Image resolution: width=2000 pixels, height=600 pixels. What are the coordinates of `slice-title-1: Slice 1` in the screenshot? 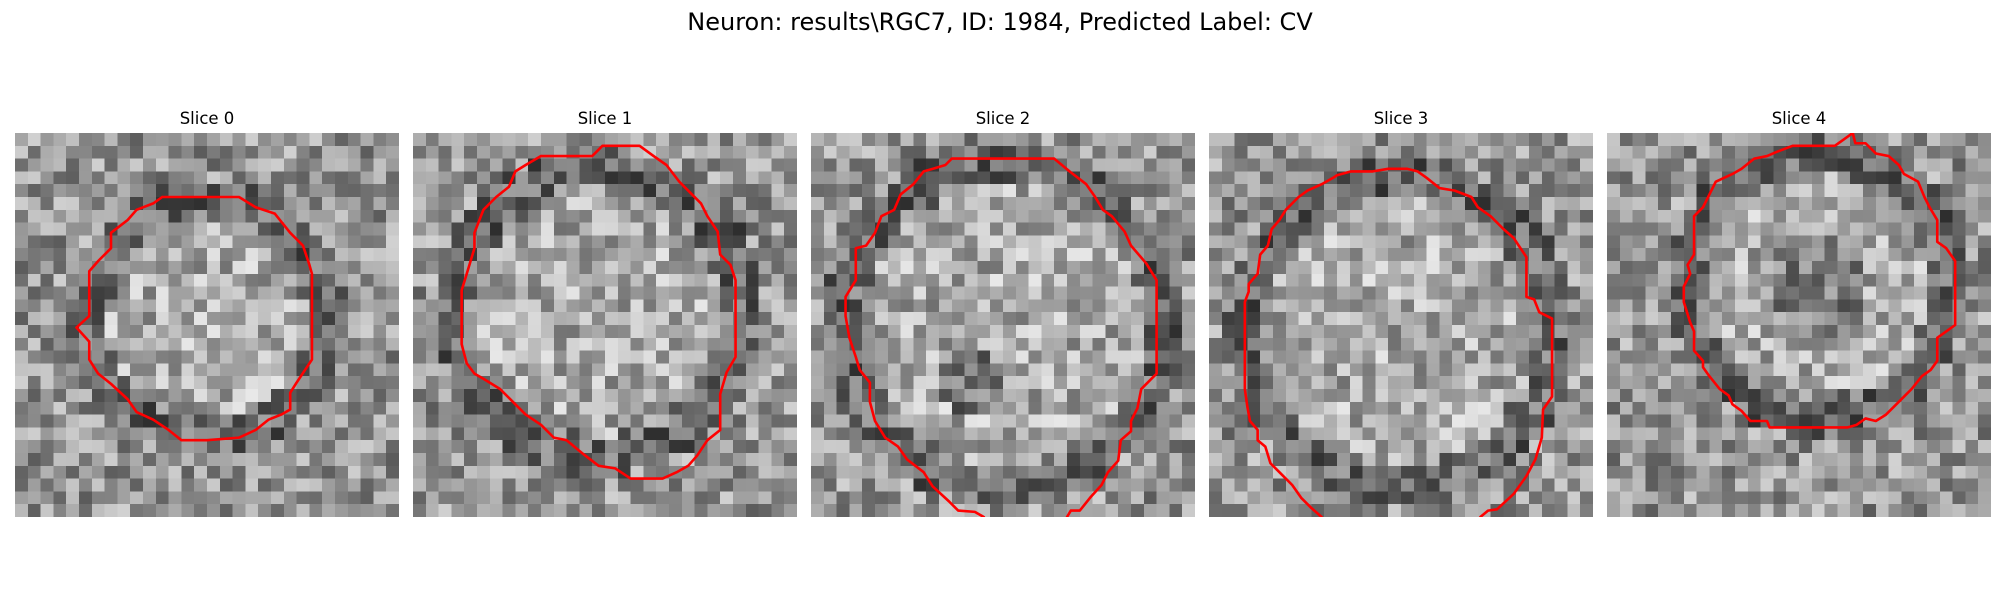 It's located at (605, 118).